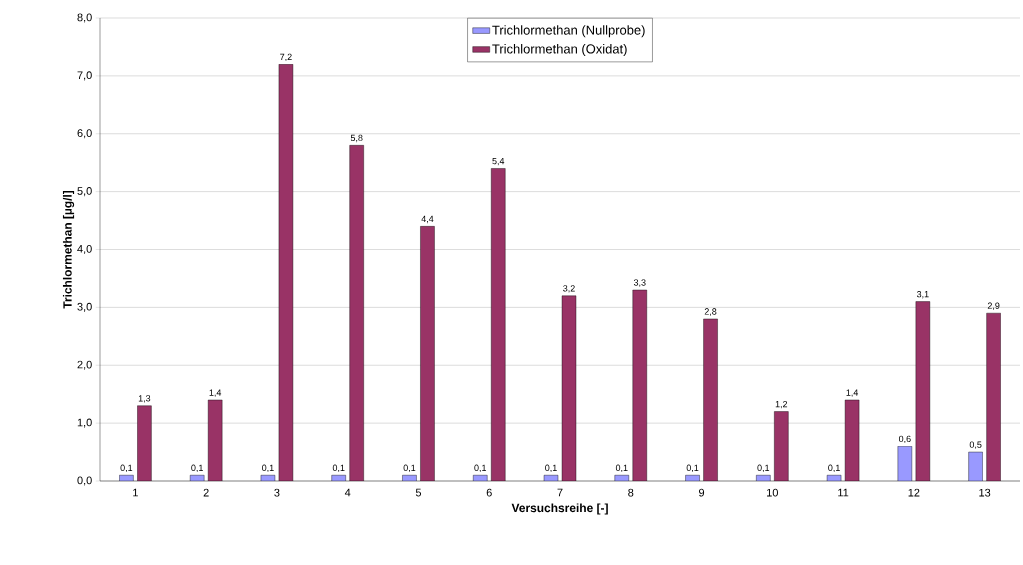 The width and height of the screenshot is (1023, 565). Describe the element at coordinates (84, 134) in the screenshot. I see `y-tick-label: 6,0` at that location.